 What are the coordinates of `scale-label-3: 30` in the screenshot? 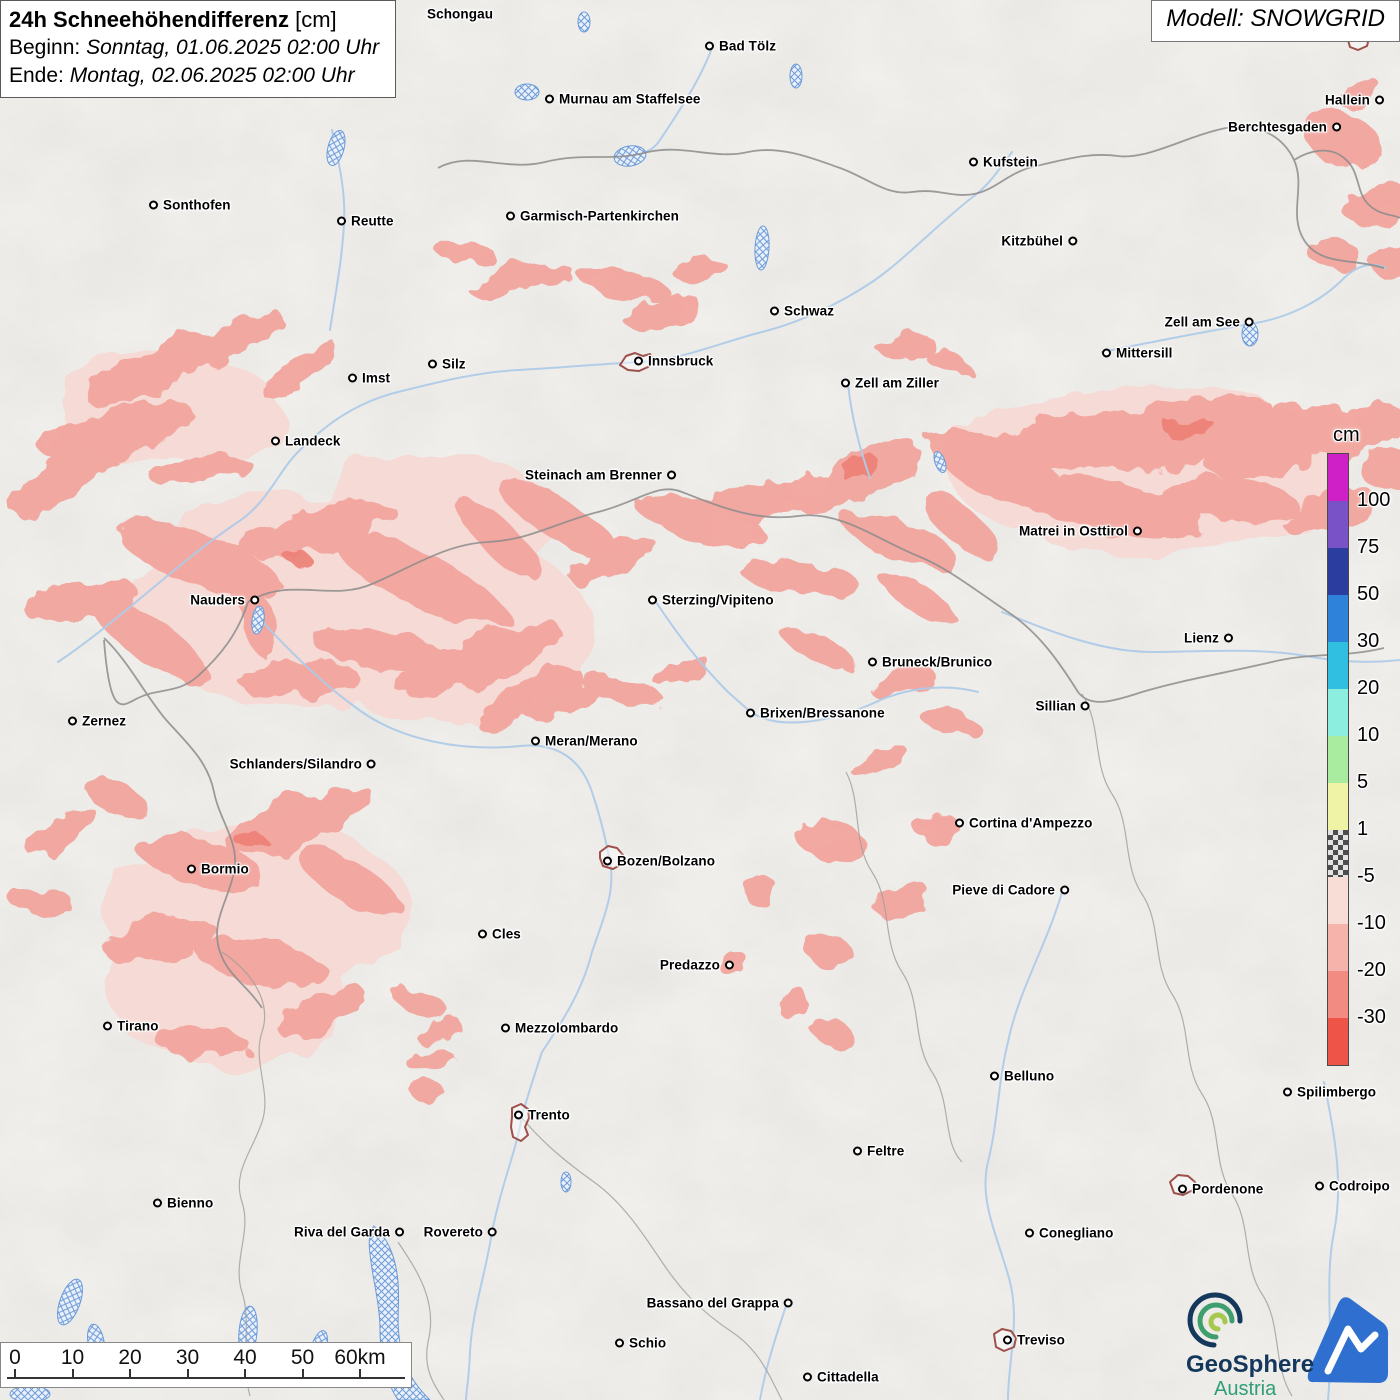 It's located at (187, 1357).